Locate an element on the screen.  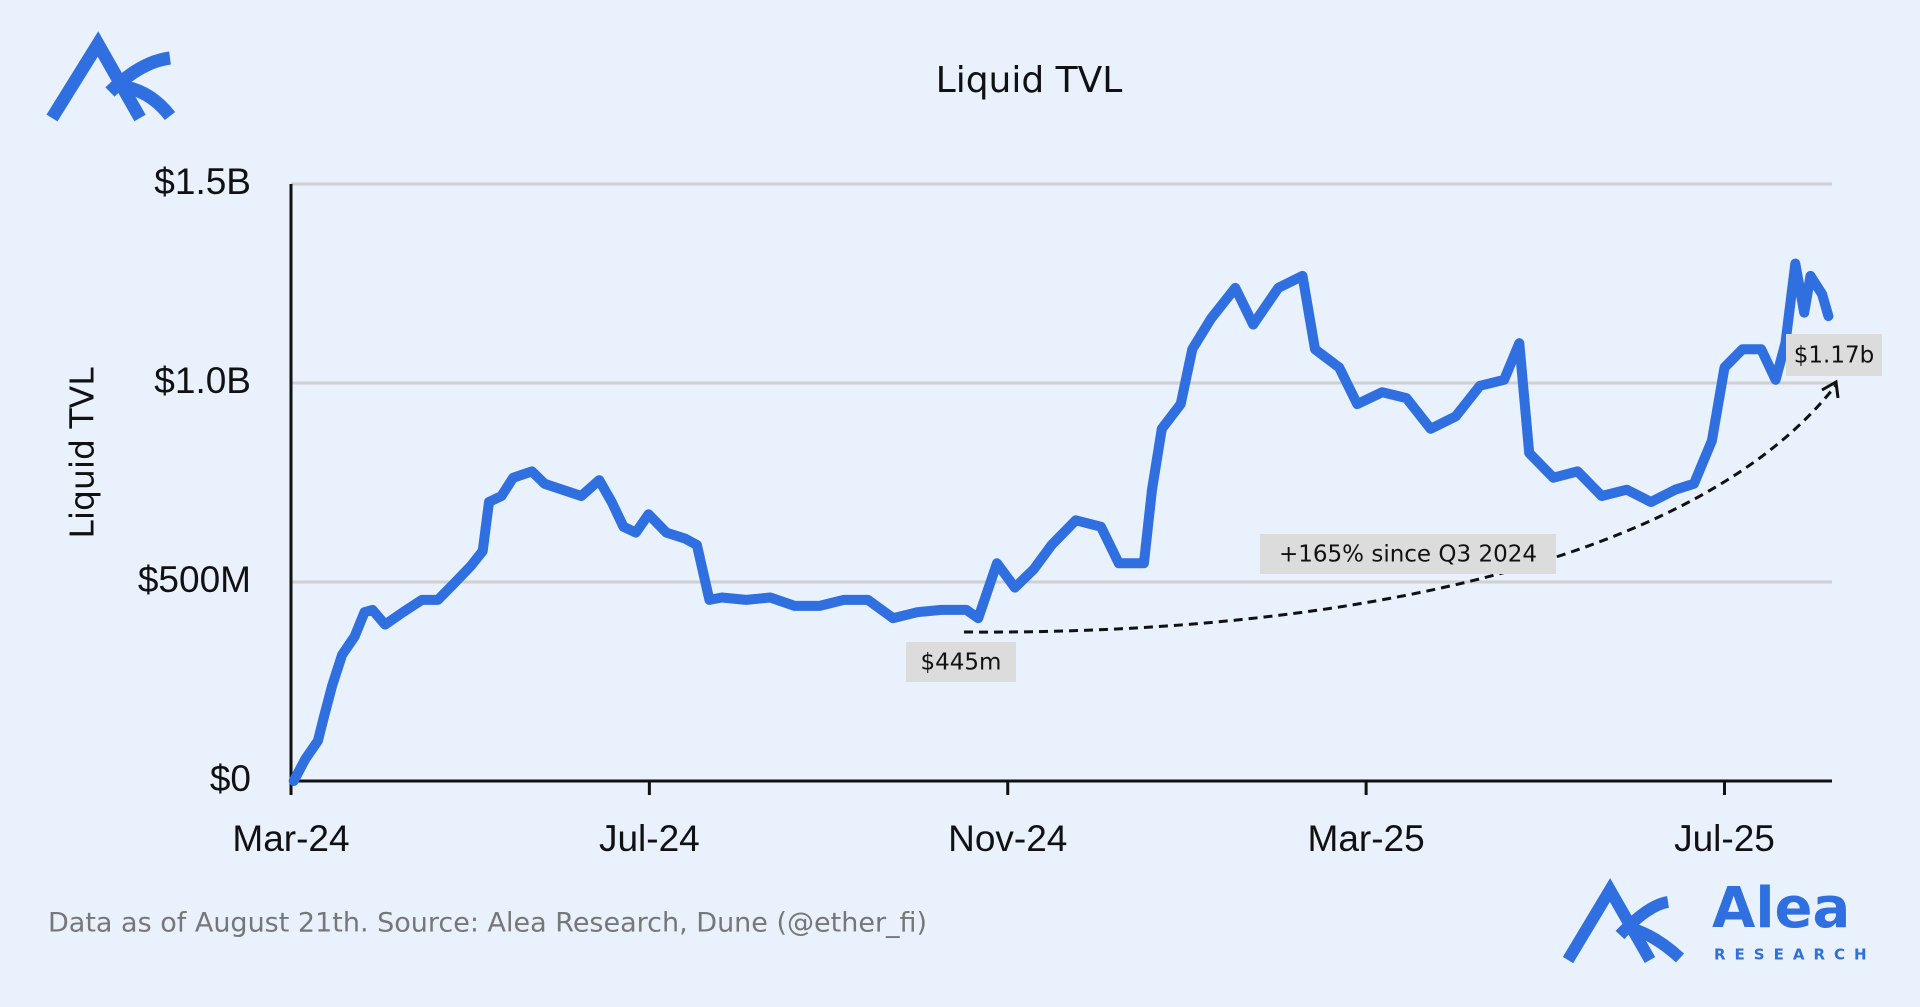
x-tick-label: Jul-25 is located at coordinates (1724, 838).